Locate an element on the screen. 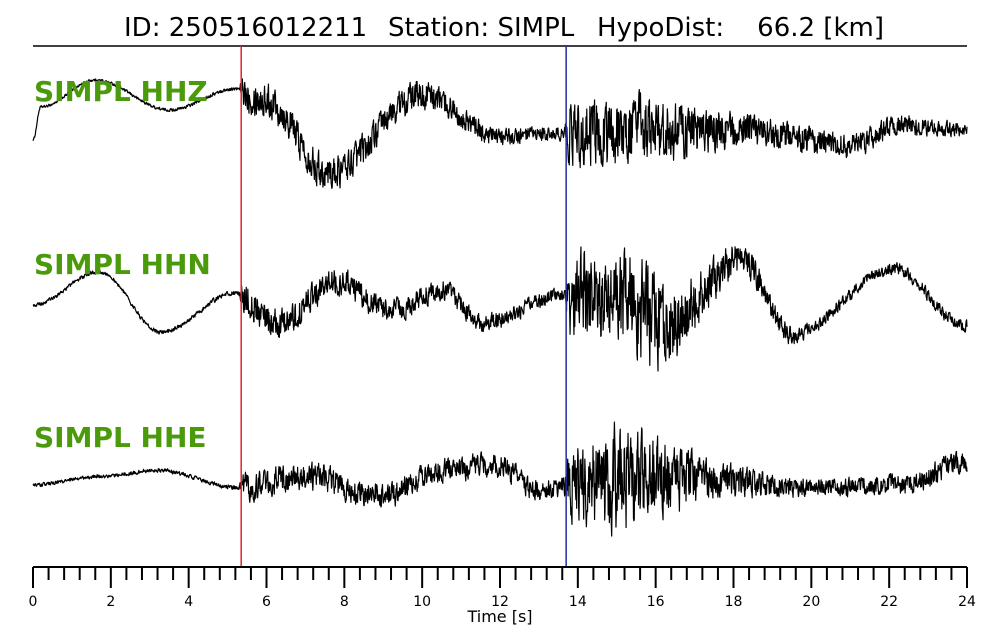 The image size is (1000, 640). x-tick-label: 12 is located at coordinates (500, 602).